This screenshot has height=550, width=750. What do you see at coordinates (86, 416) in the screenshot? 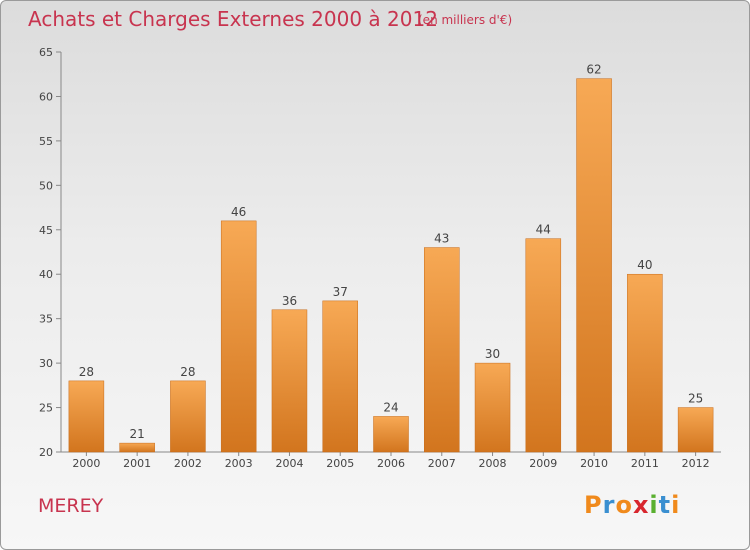
I see `bar-2000` at bounding box center [86, 416].